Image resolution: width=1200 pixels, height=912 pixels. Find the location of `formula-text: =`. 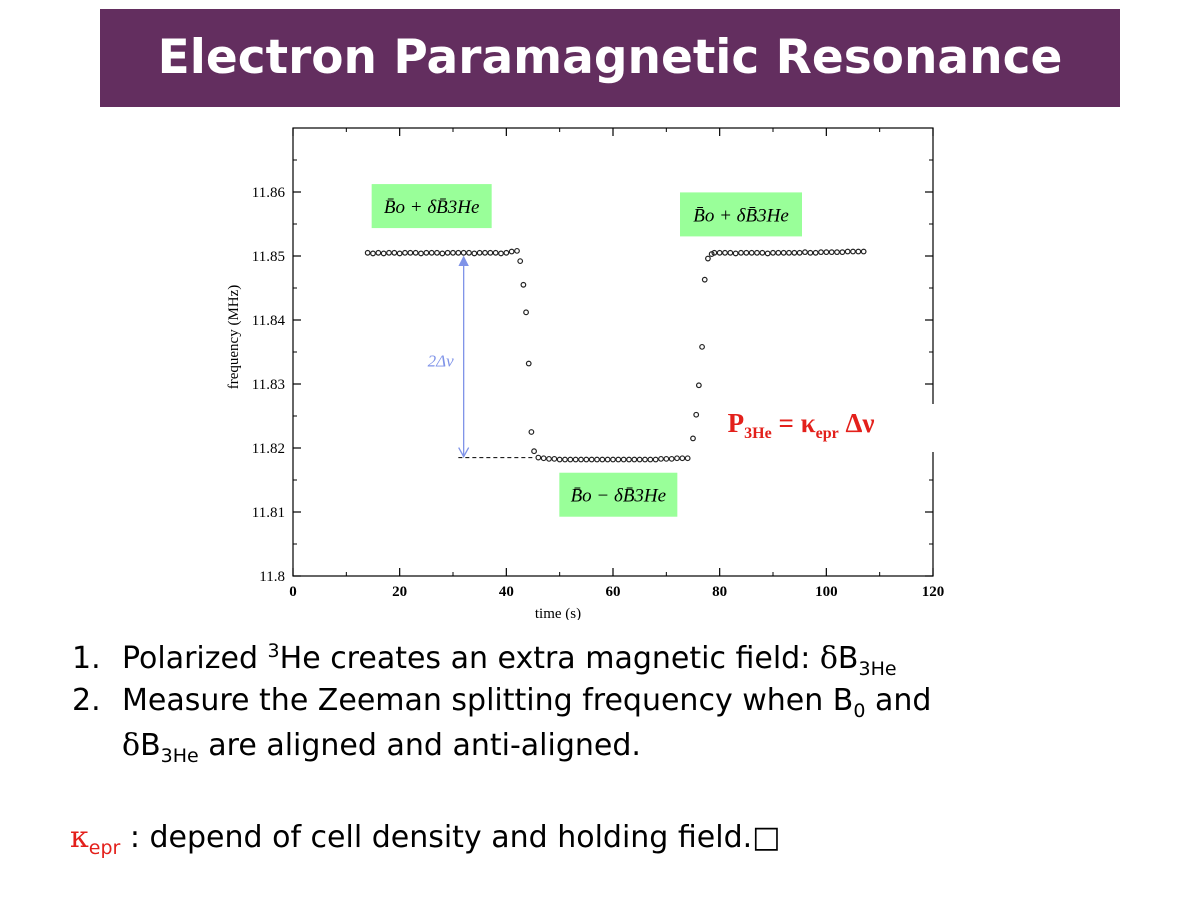

formula-text: = is located at coordinates (786, 423).